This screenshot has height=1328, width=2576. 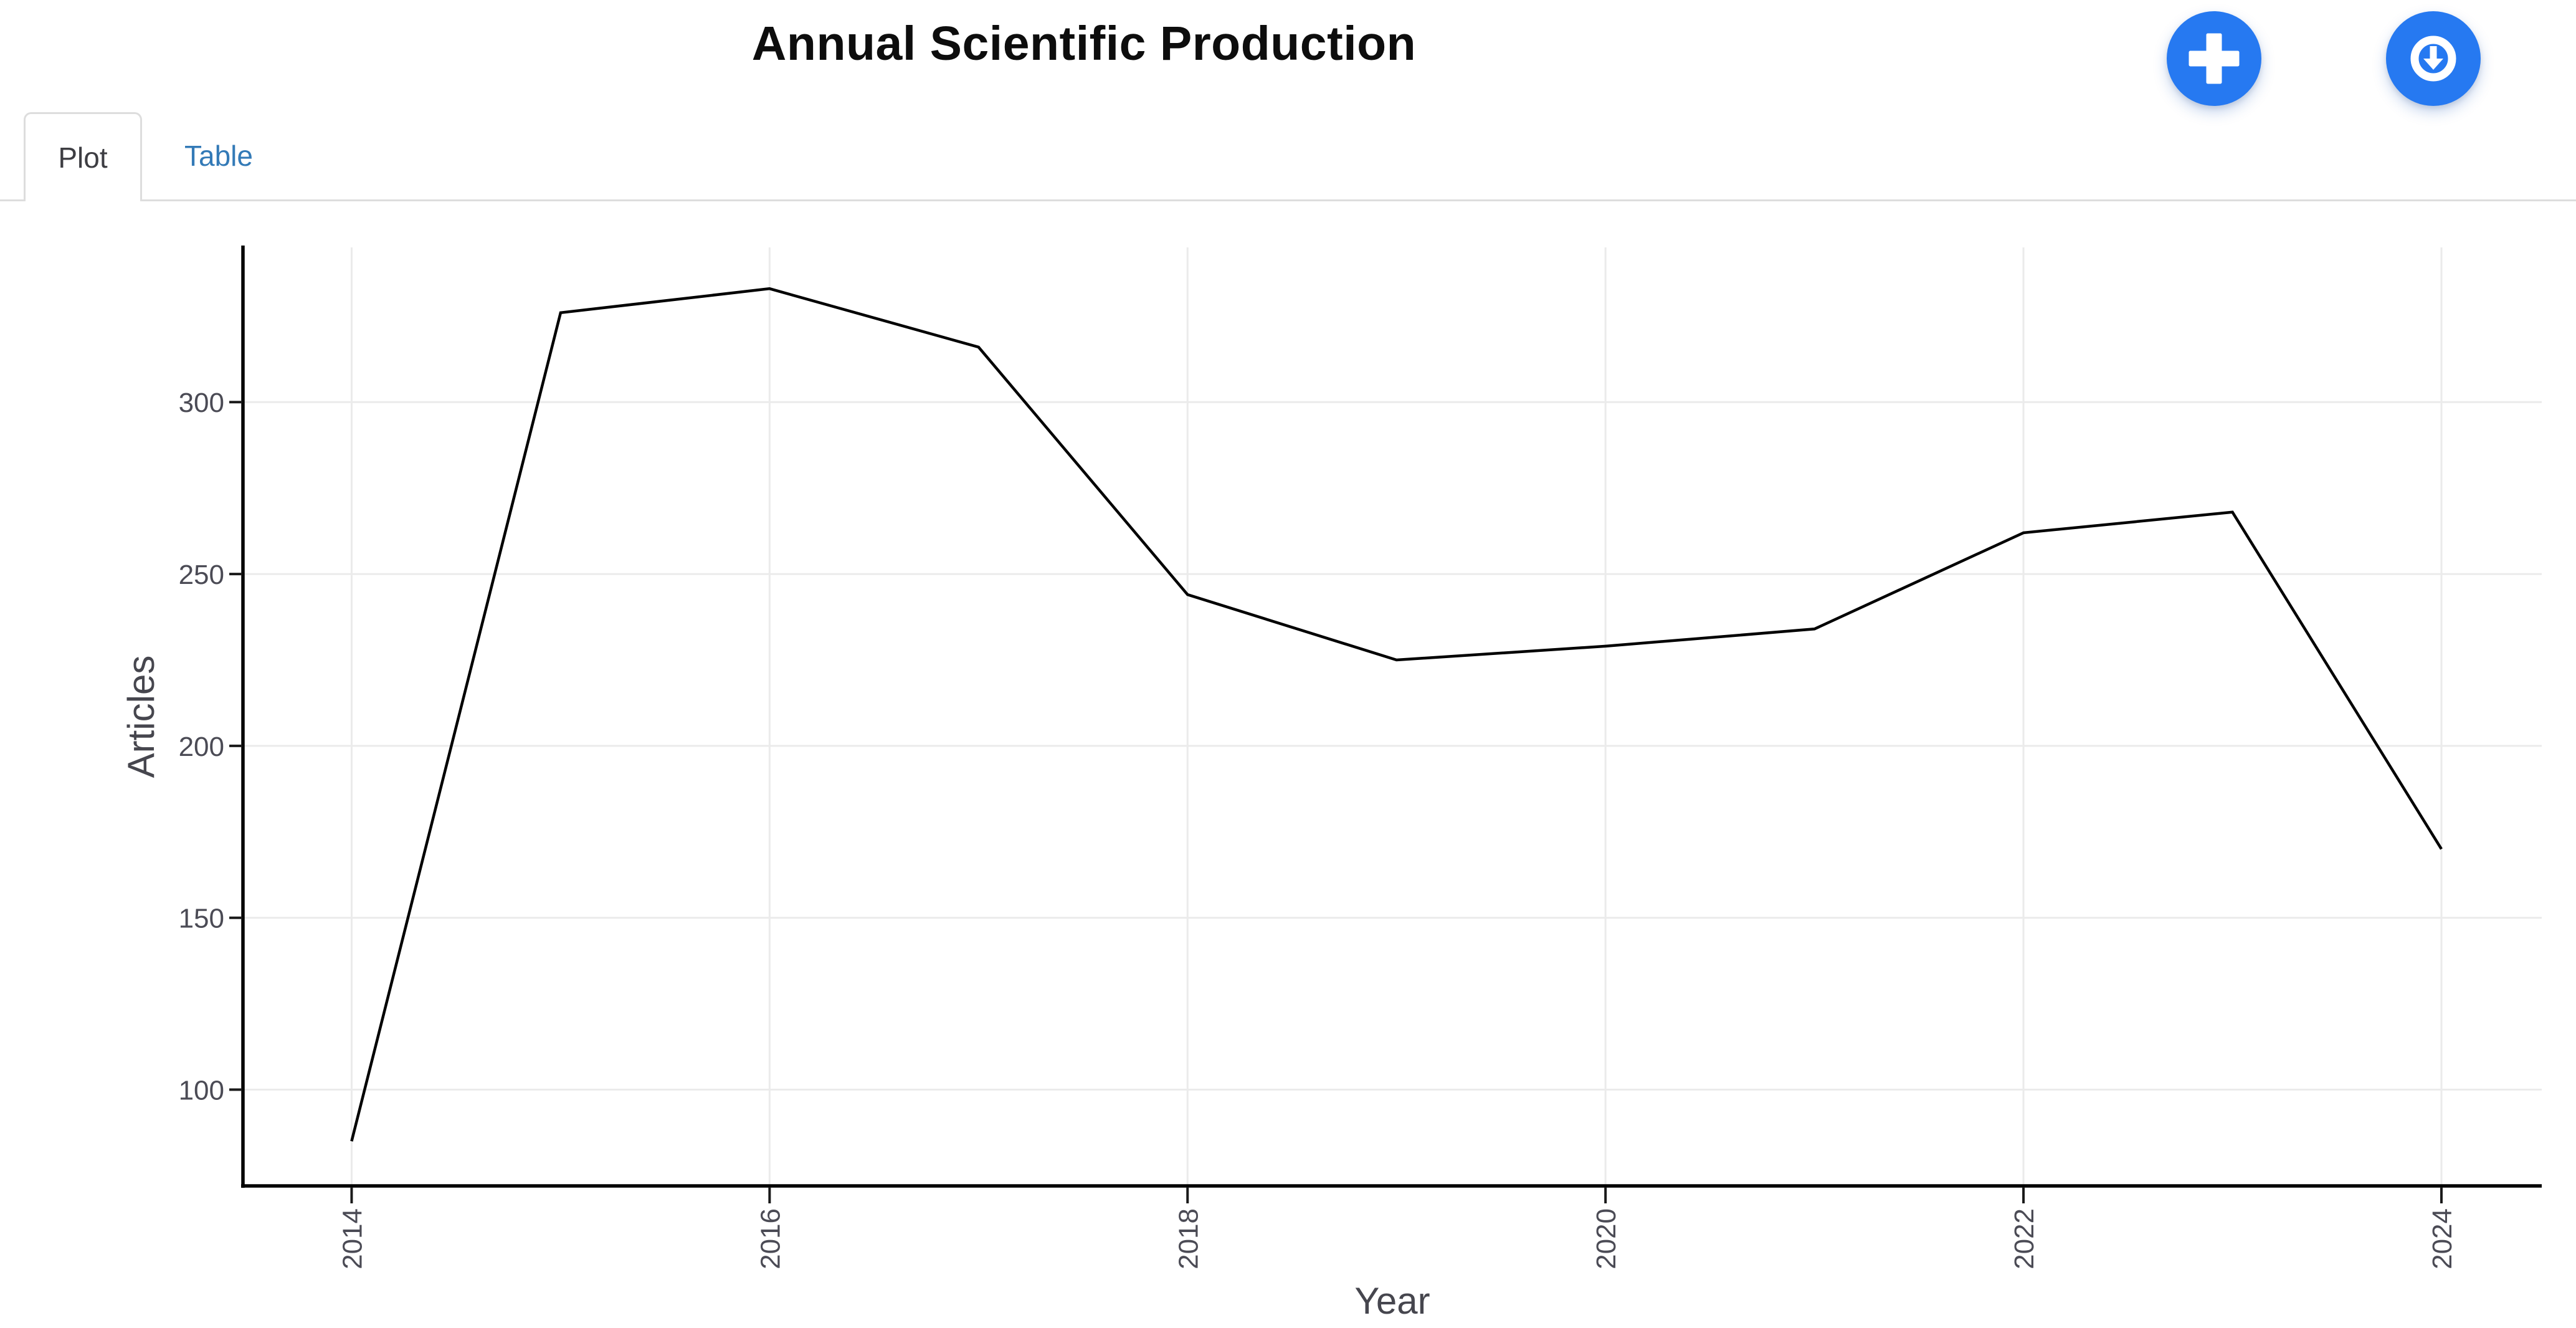 I want to click on y-axis-title: Articles, so click(x=141, y=717).